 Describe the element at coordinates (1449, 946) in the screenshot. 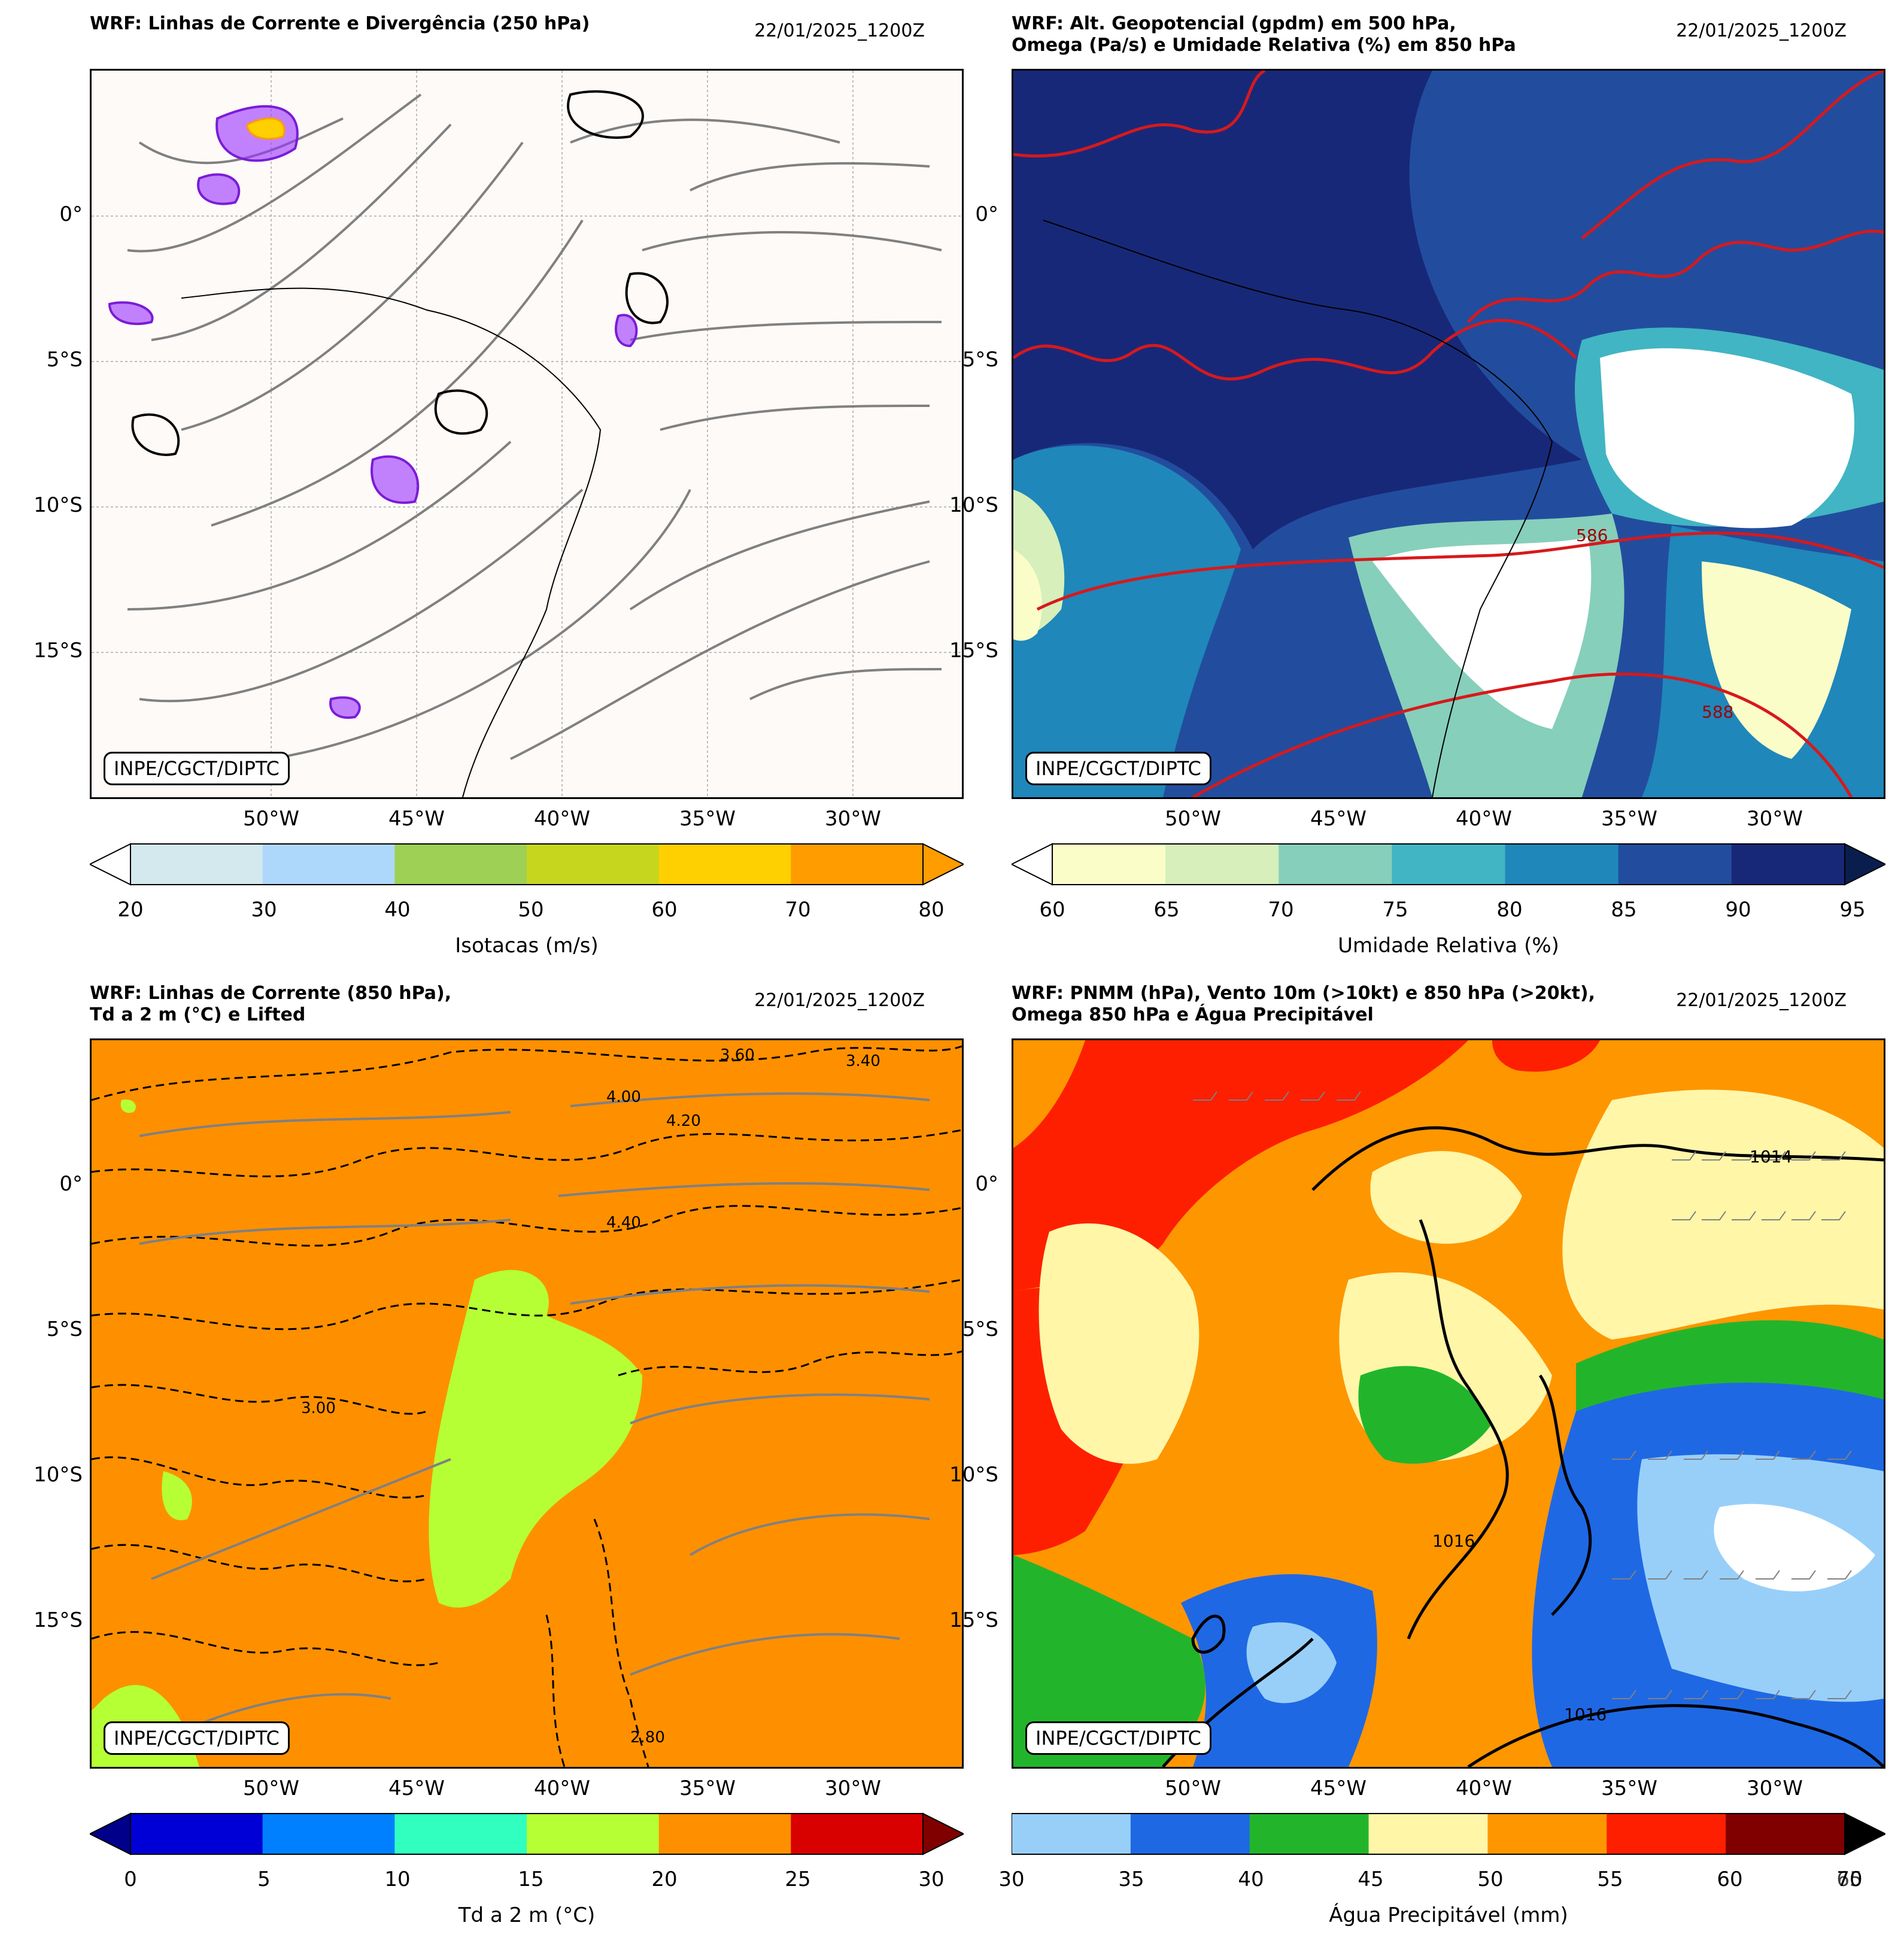

I see `colorbar-label: Umidade Relativa (%)` at that location.